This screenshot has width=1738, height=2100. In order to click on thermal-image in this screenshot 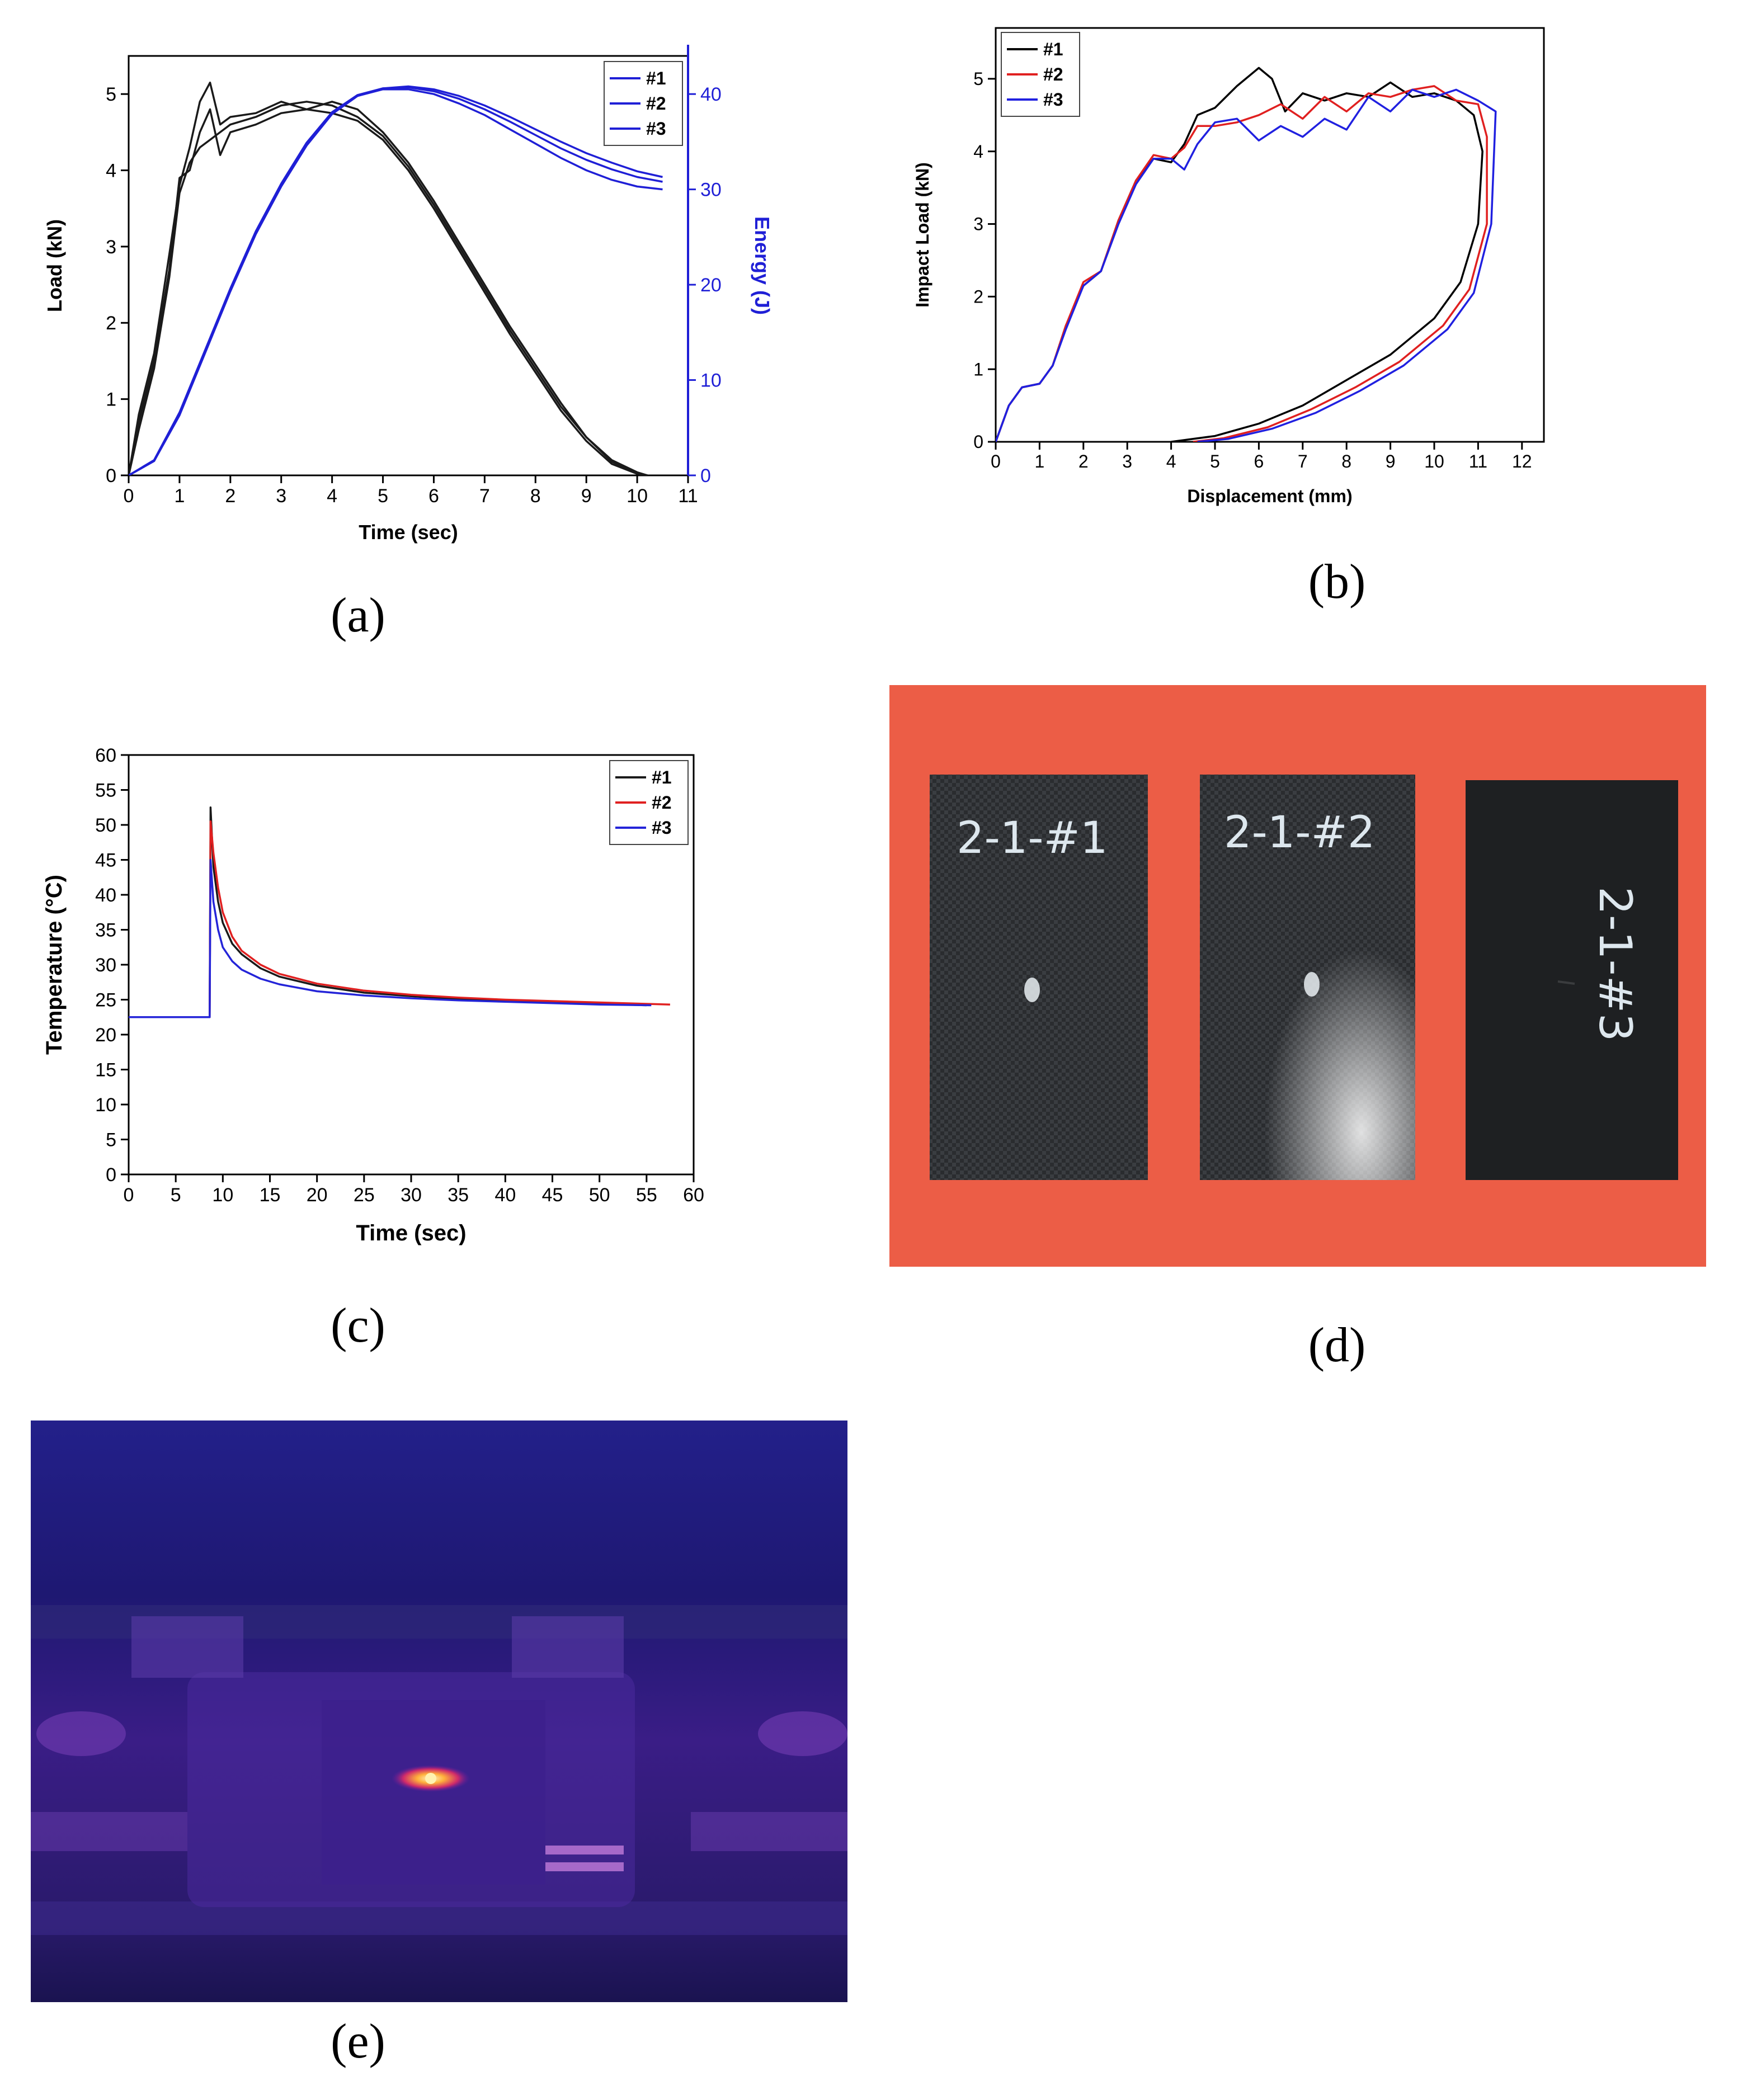, I will do `click(439, 1712)`.